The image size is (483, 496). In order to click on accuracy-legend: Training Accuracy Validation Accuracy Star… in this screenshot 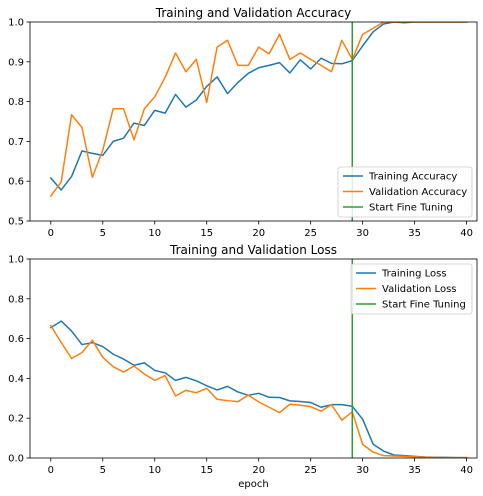, I will do `click(405, 192)`.